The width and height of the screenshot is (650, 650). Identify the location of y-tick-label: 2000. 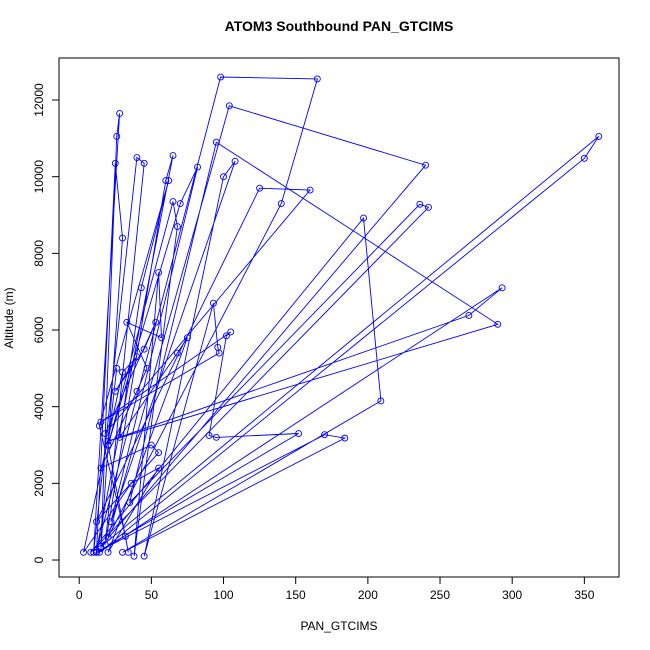
(39, 483).